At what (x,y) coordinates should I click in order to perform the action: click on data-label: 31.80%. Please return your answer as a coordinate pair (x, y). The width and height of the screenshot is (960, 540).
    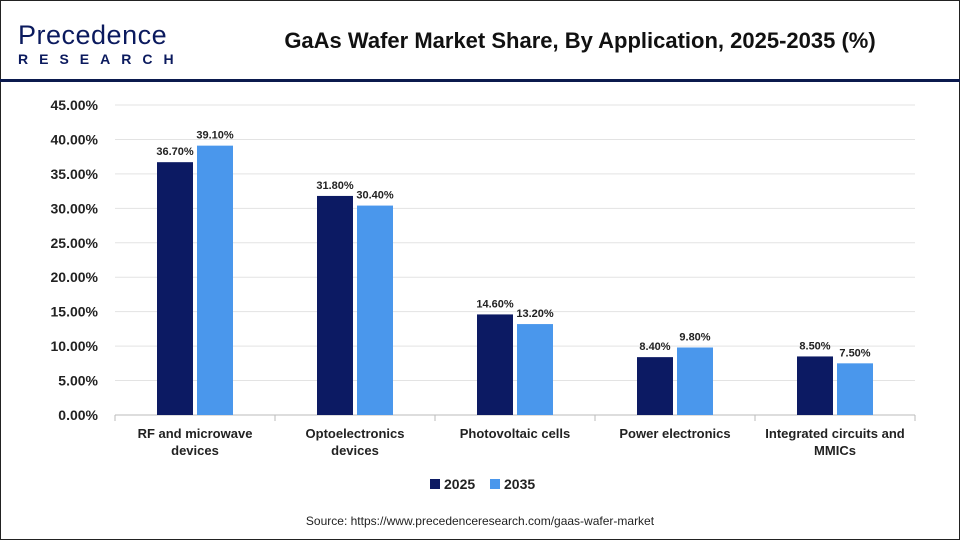
    Looking at the image, I should click on (335, 186).